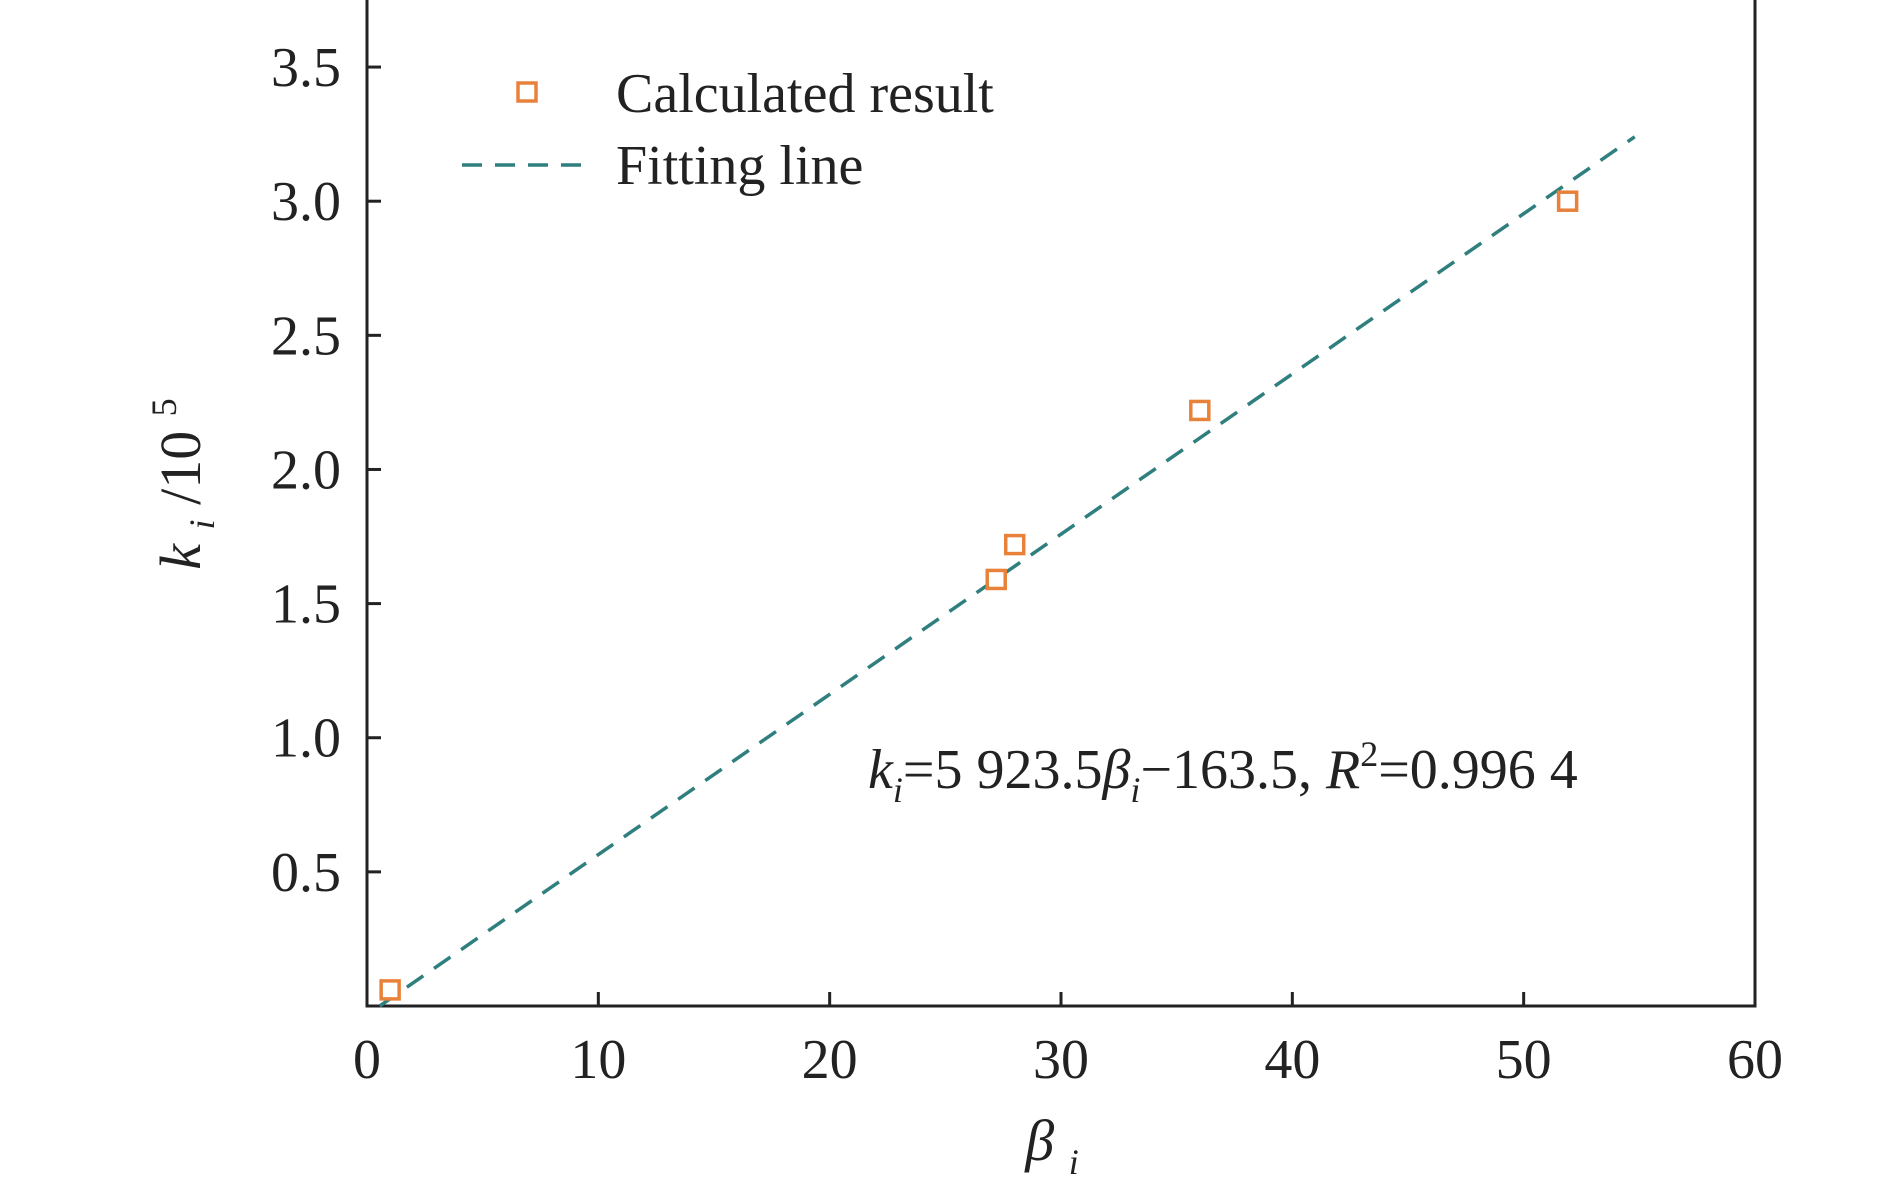 The width and height of the screenshot is (1890, 1184). What do you see at coordinates (1755, 1060) in the screenshot?
I see `x-tick-label: 60` at bounding box center [1755, 1060].